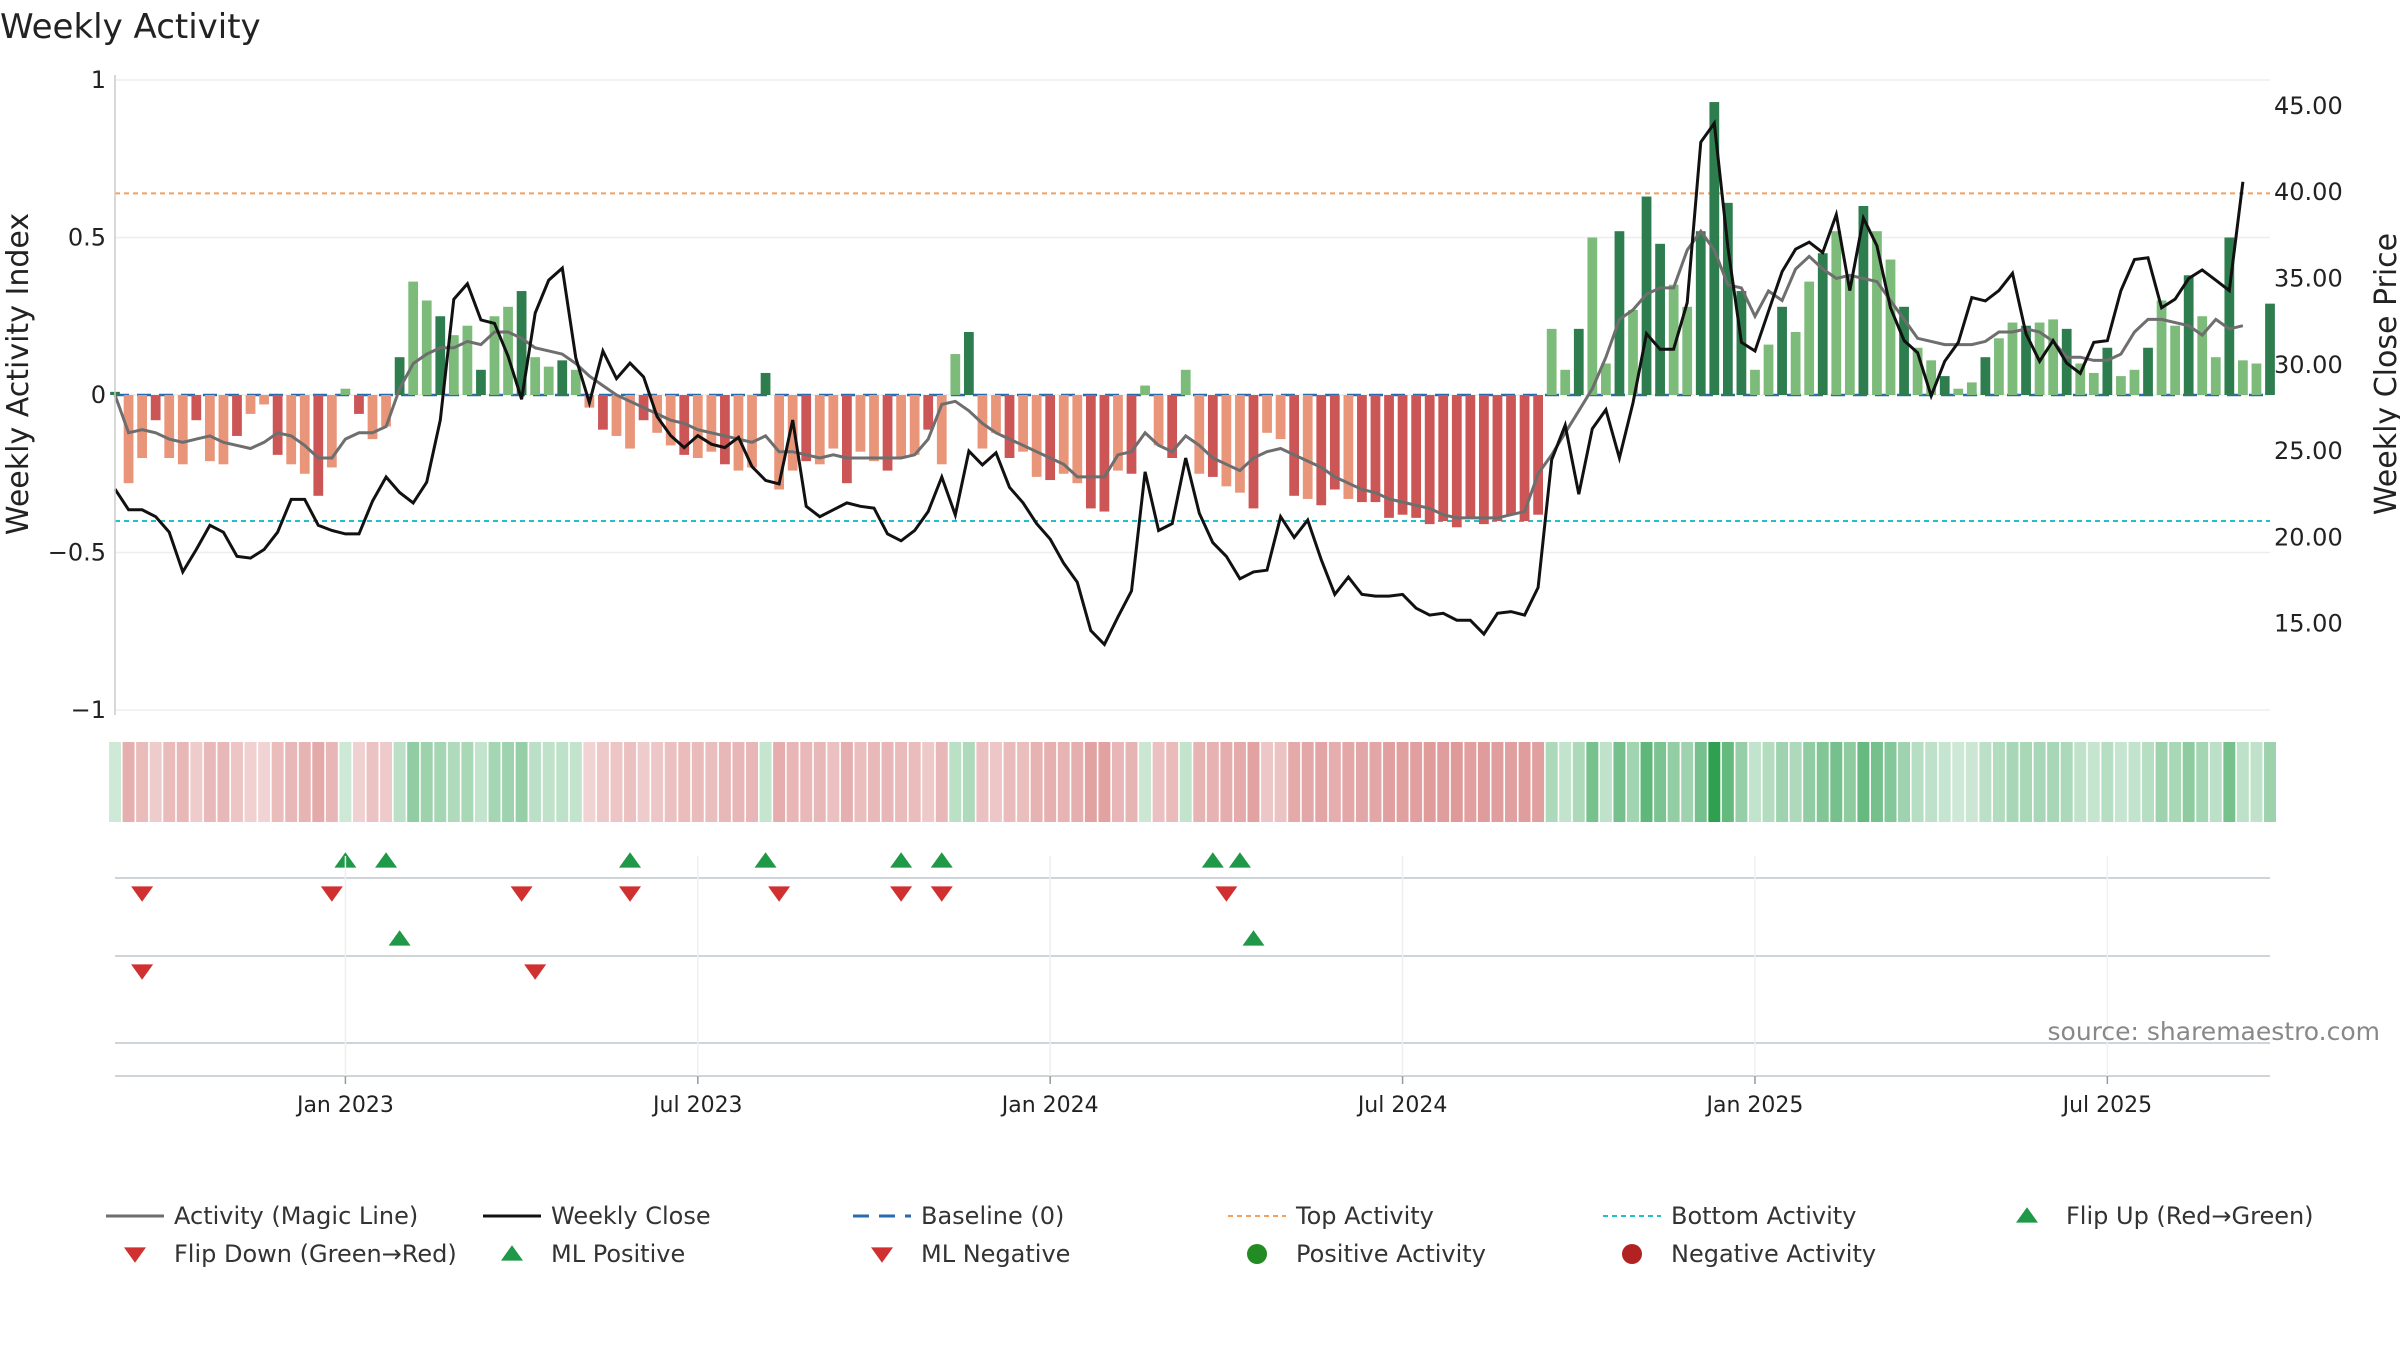 The image size is (2400, 1350). Describe the element at coordinates (1391, 1254) in the screenshot. I see `legend-label: Positive Activity` at that location.